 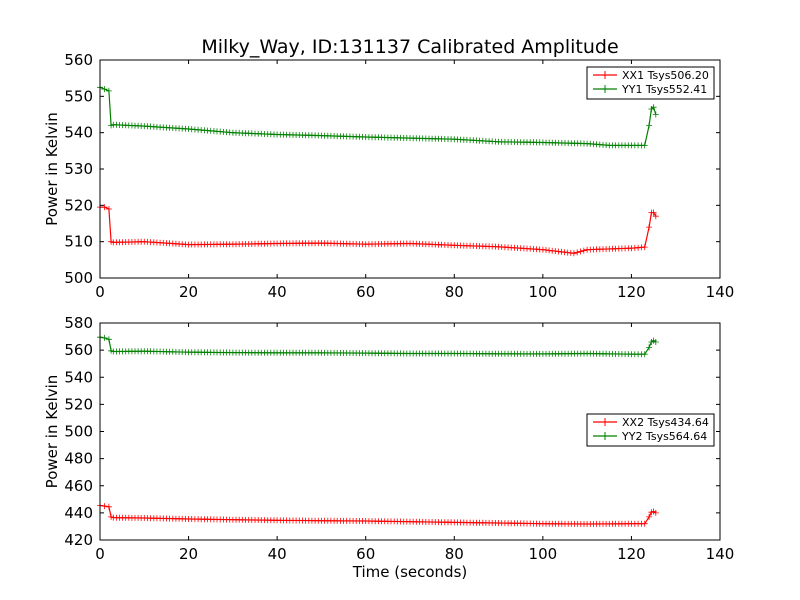 What do you see at coordinates (78, 169) in the screenshot?
I see `y-tick-label: 530` at bounding box center [78, 169].